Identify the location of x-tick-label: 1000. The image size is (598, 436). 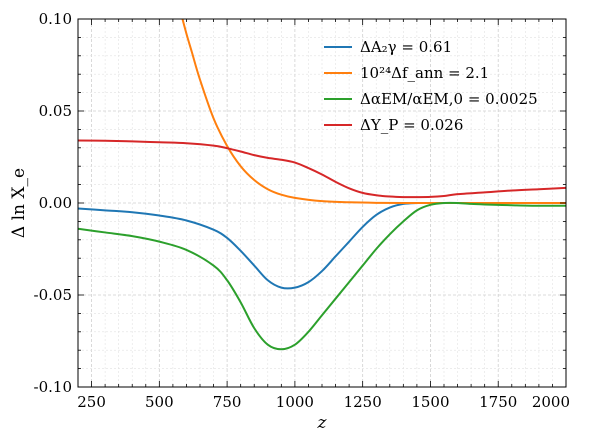
(295, 402).